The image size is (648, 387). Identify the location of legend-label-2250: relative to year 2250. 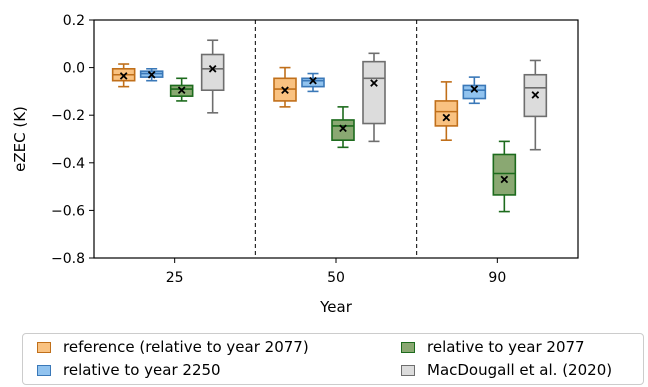
(142, 370).